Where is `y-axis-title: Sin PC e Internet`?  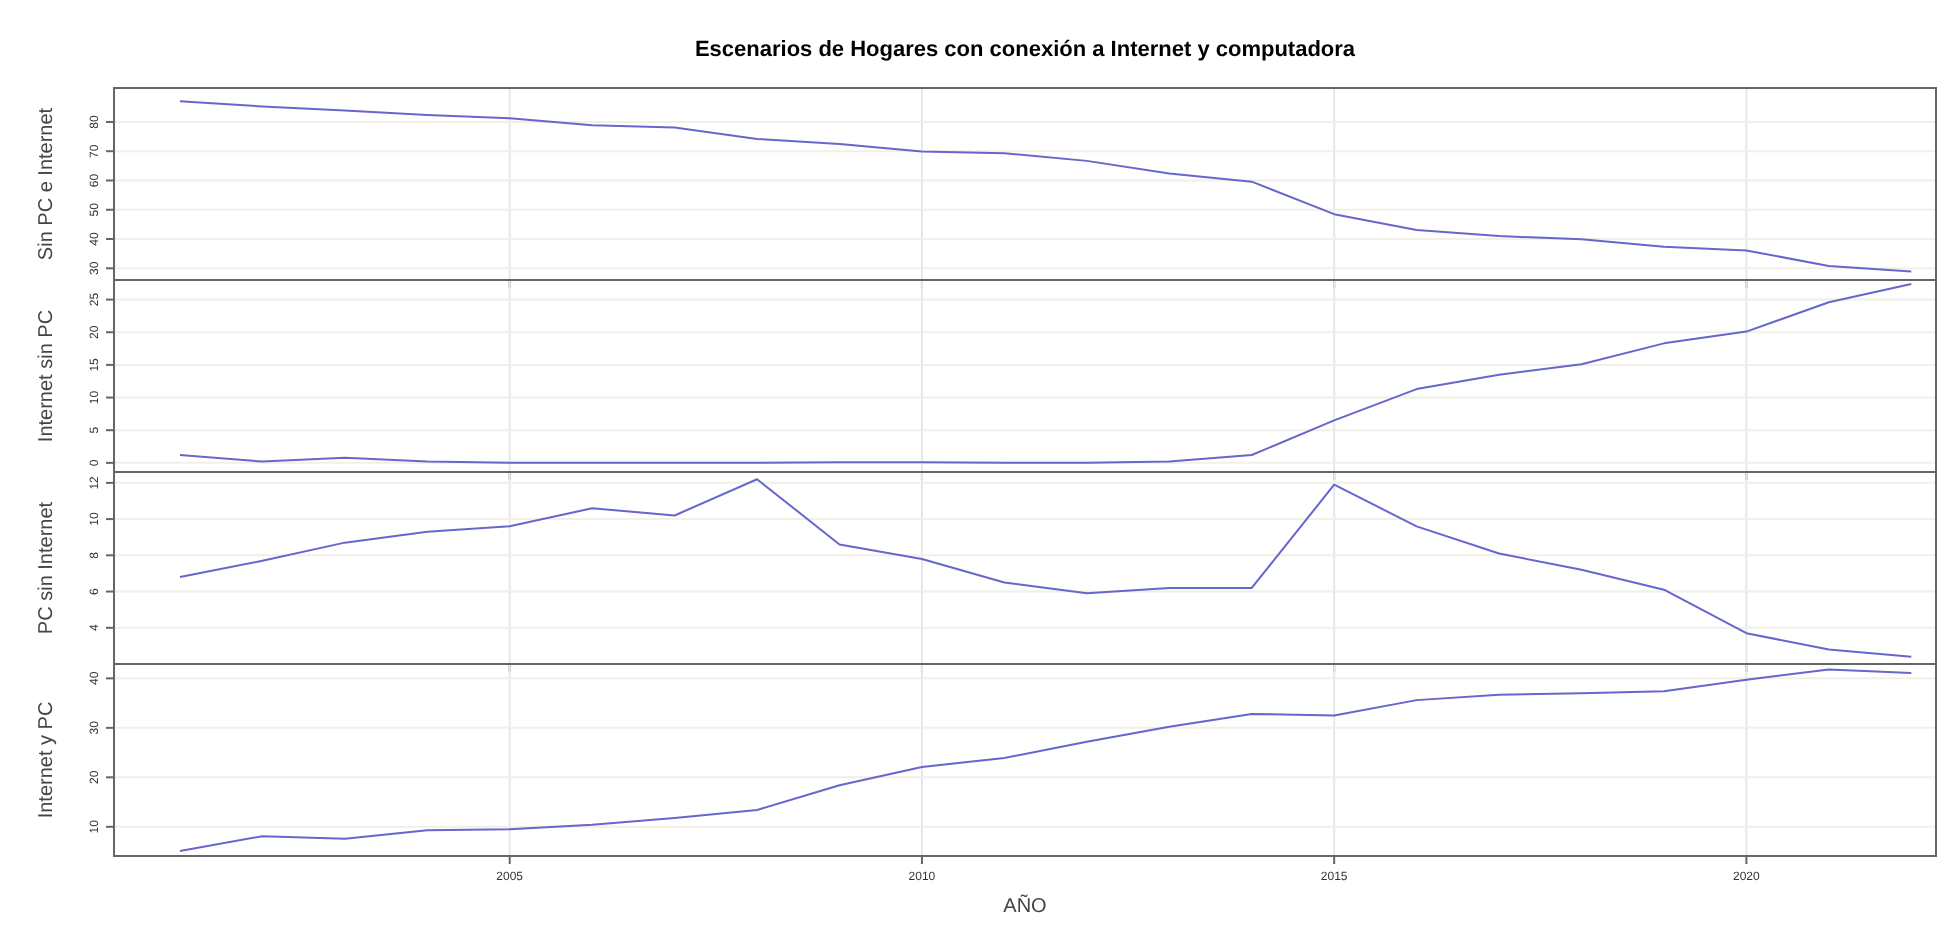
y-axis-title: Sin PC e Internet is located at coordinates (47, 184).